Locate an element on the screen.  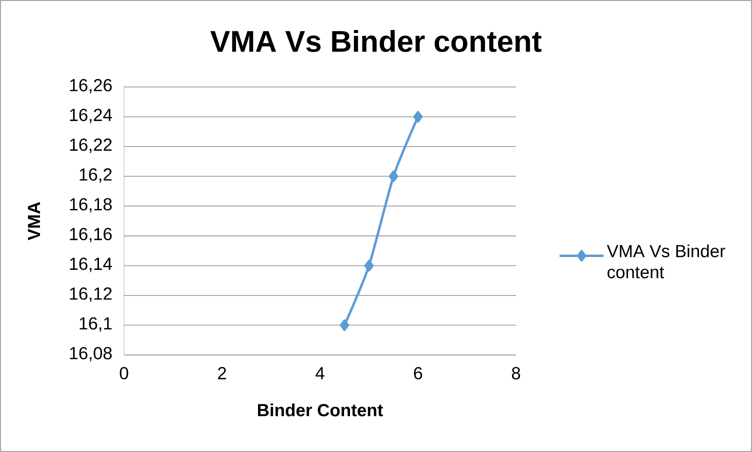
y-tick-label: 16,14 is located at coordinates (91, 265).